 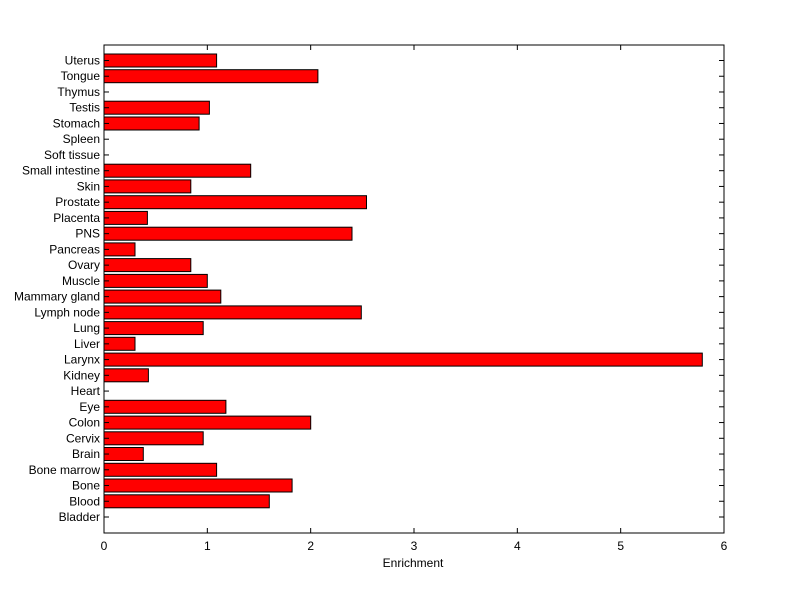 I want to click on y-tick-label-cervix: Cervix, so click(x=83, y=438).